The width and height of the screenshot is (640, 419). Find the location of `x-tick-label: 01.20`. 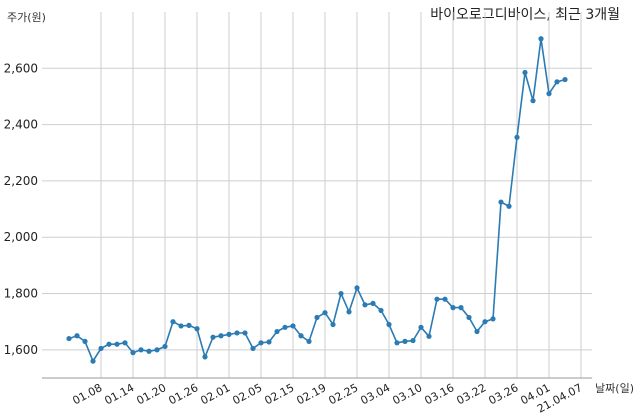

x-tick-label: 01.20 is located at coordinates (151, 394).